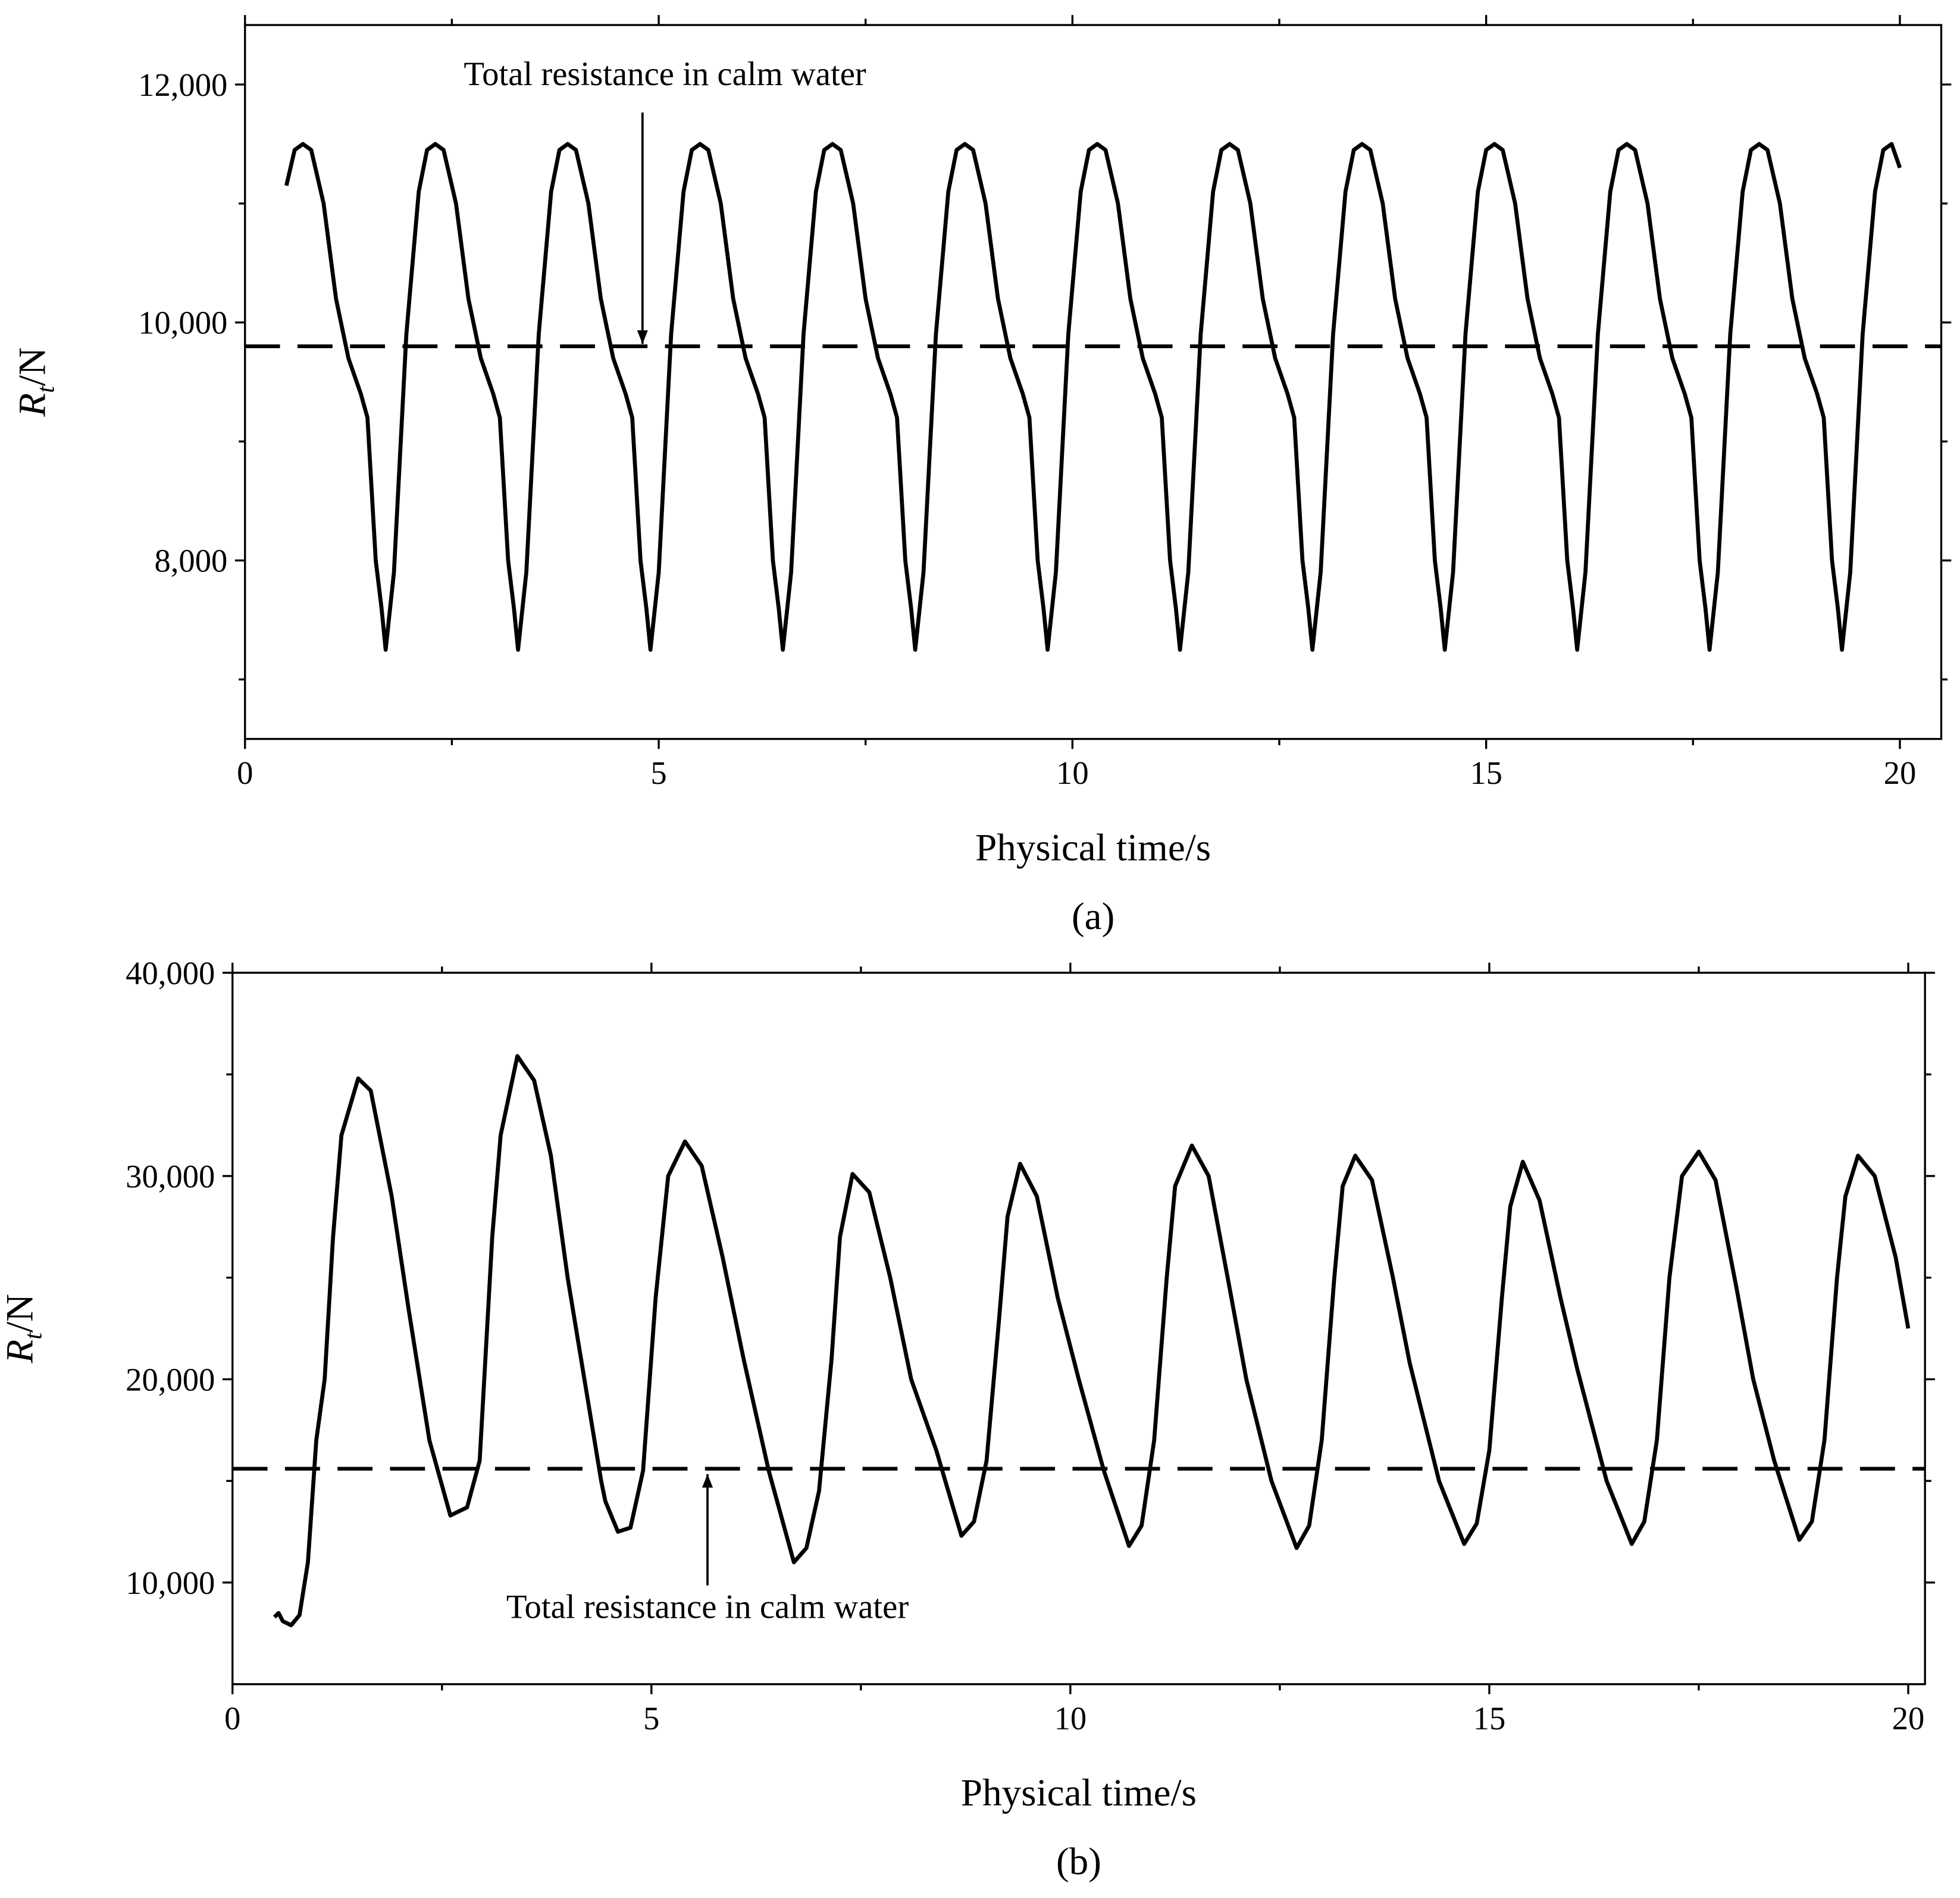 The width and height of the screenshot is (1960, 1898). What do you see at coordinates (1078, 1862) in the screenshot?
I see `panel-label: (b)` at bounding box center [1078, 1862].